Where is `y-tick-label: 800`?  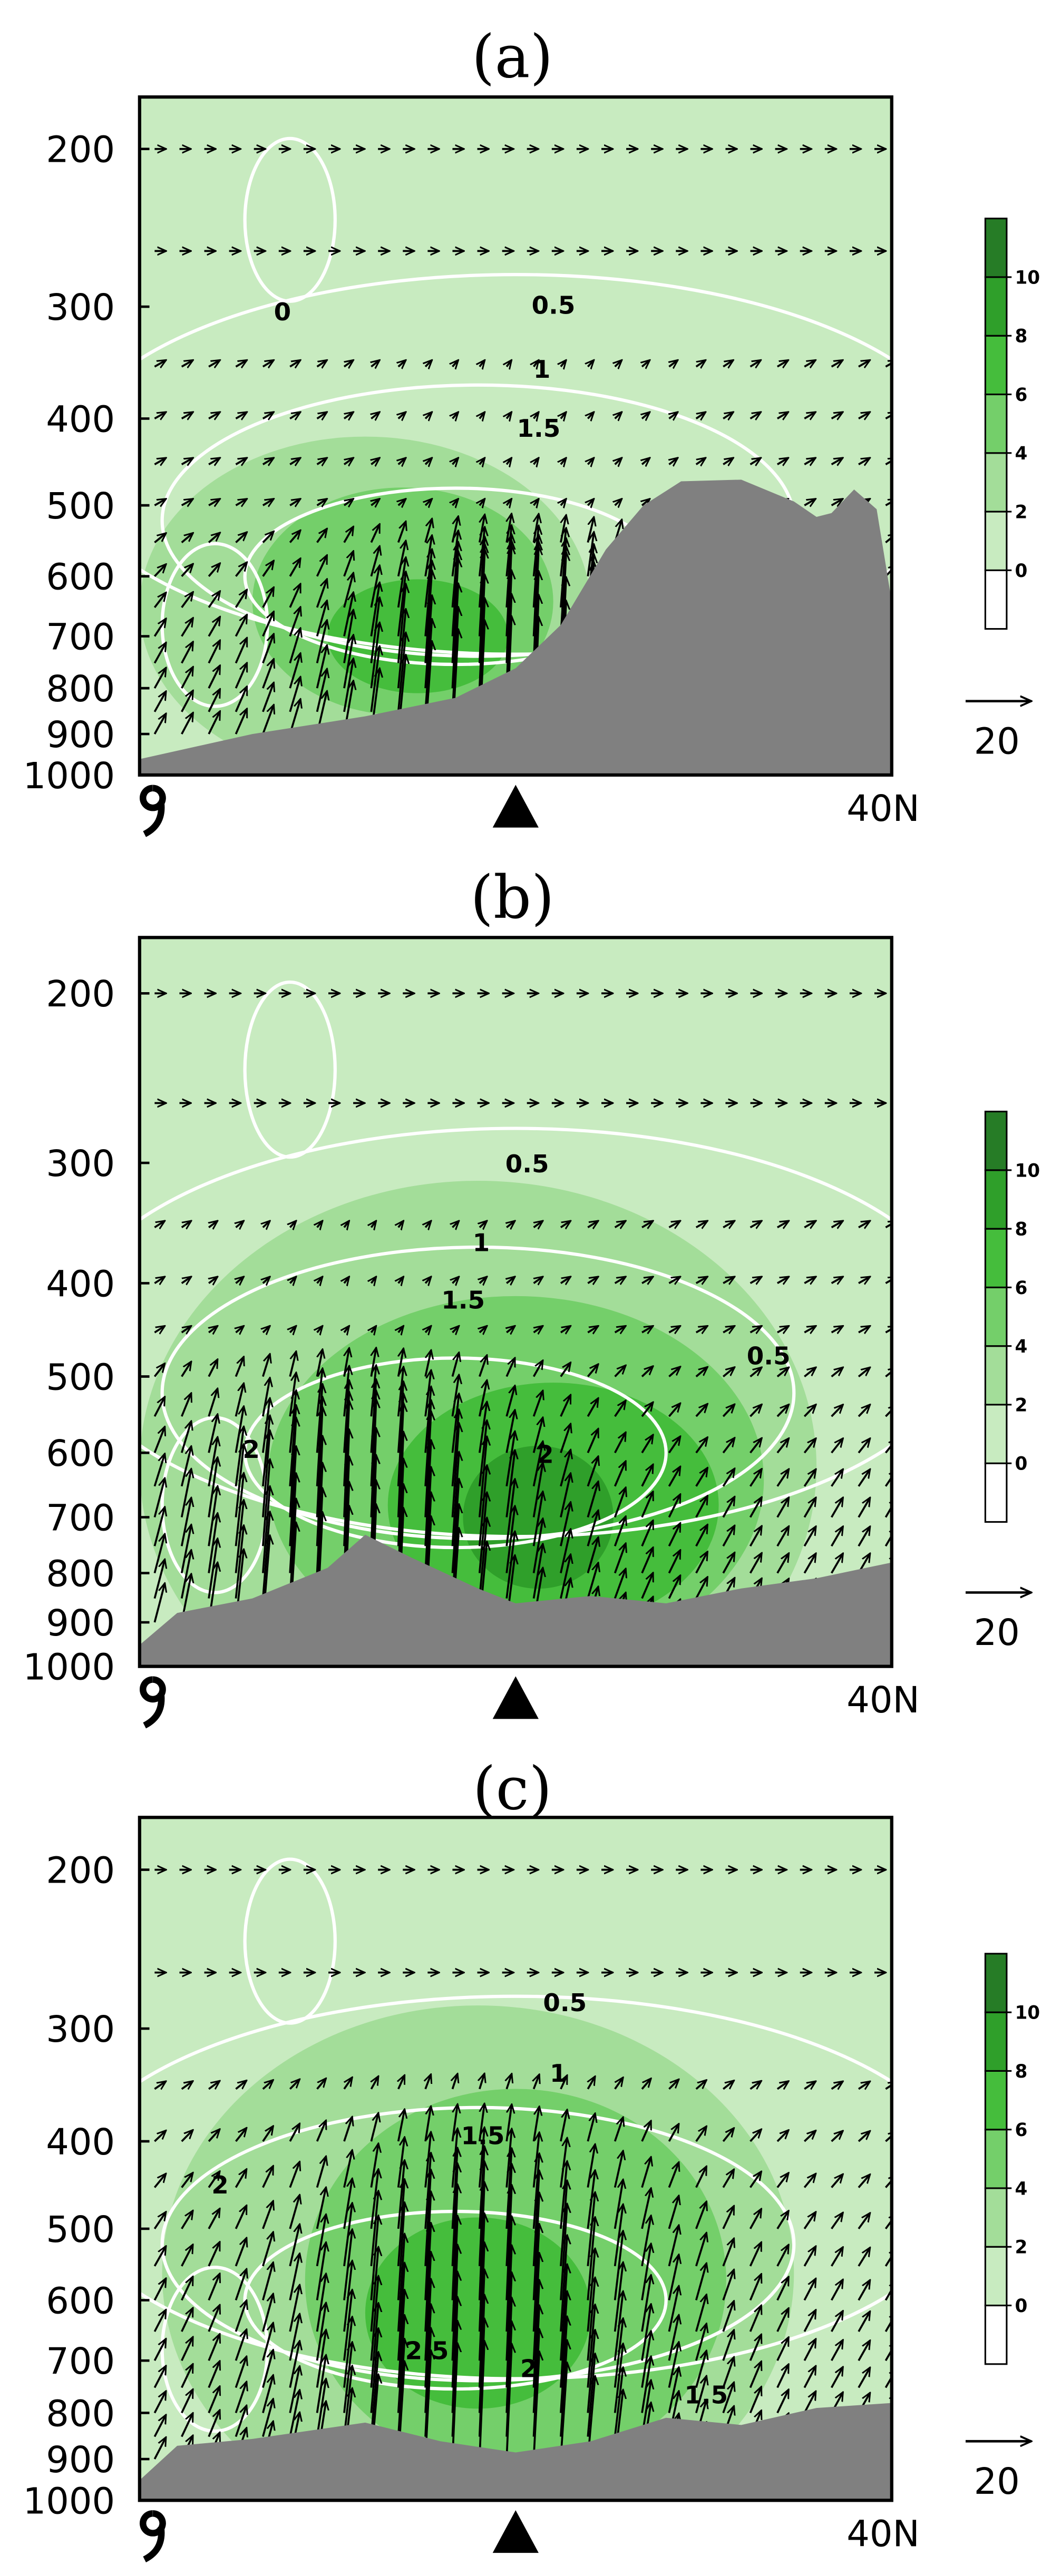 y-tick-label: 800 is located at coordinates (80, 689).